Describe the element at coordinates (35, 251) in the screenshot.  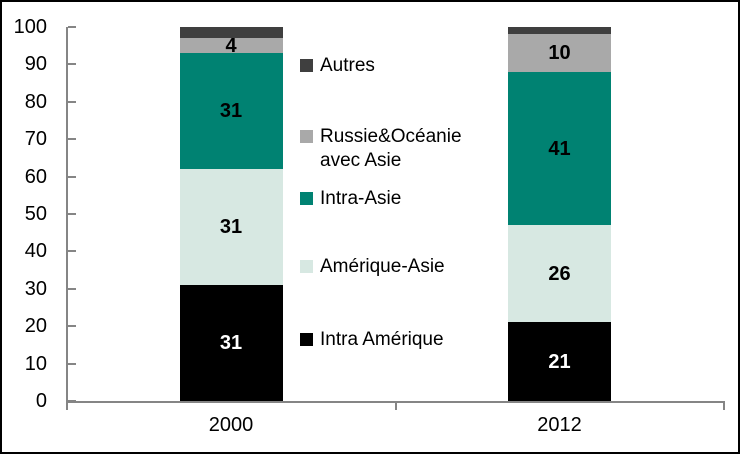
I see `y-tick-label: 40` at that location.